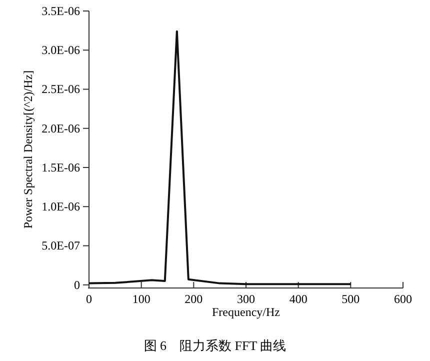 The image size is (430, 361). What do you see at coordinates (298, 299) in the screenshot?
I see `x-tick-label: 400` at bounding box center [298, 299].